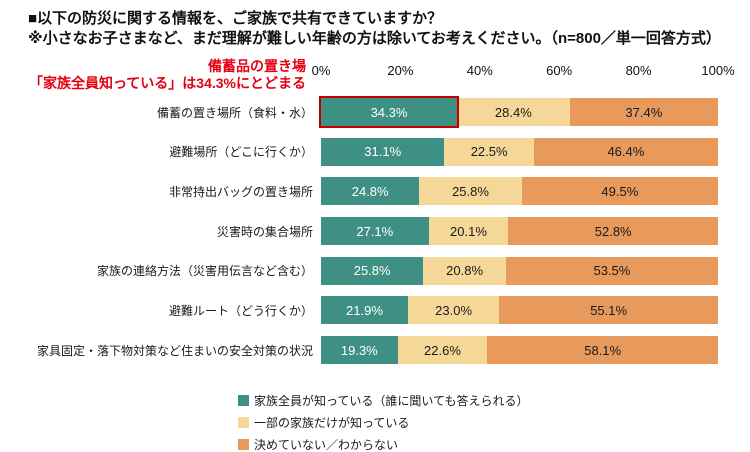  I want to click on bar-segment: 34.3%, so click(389, 112).